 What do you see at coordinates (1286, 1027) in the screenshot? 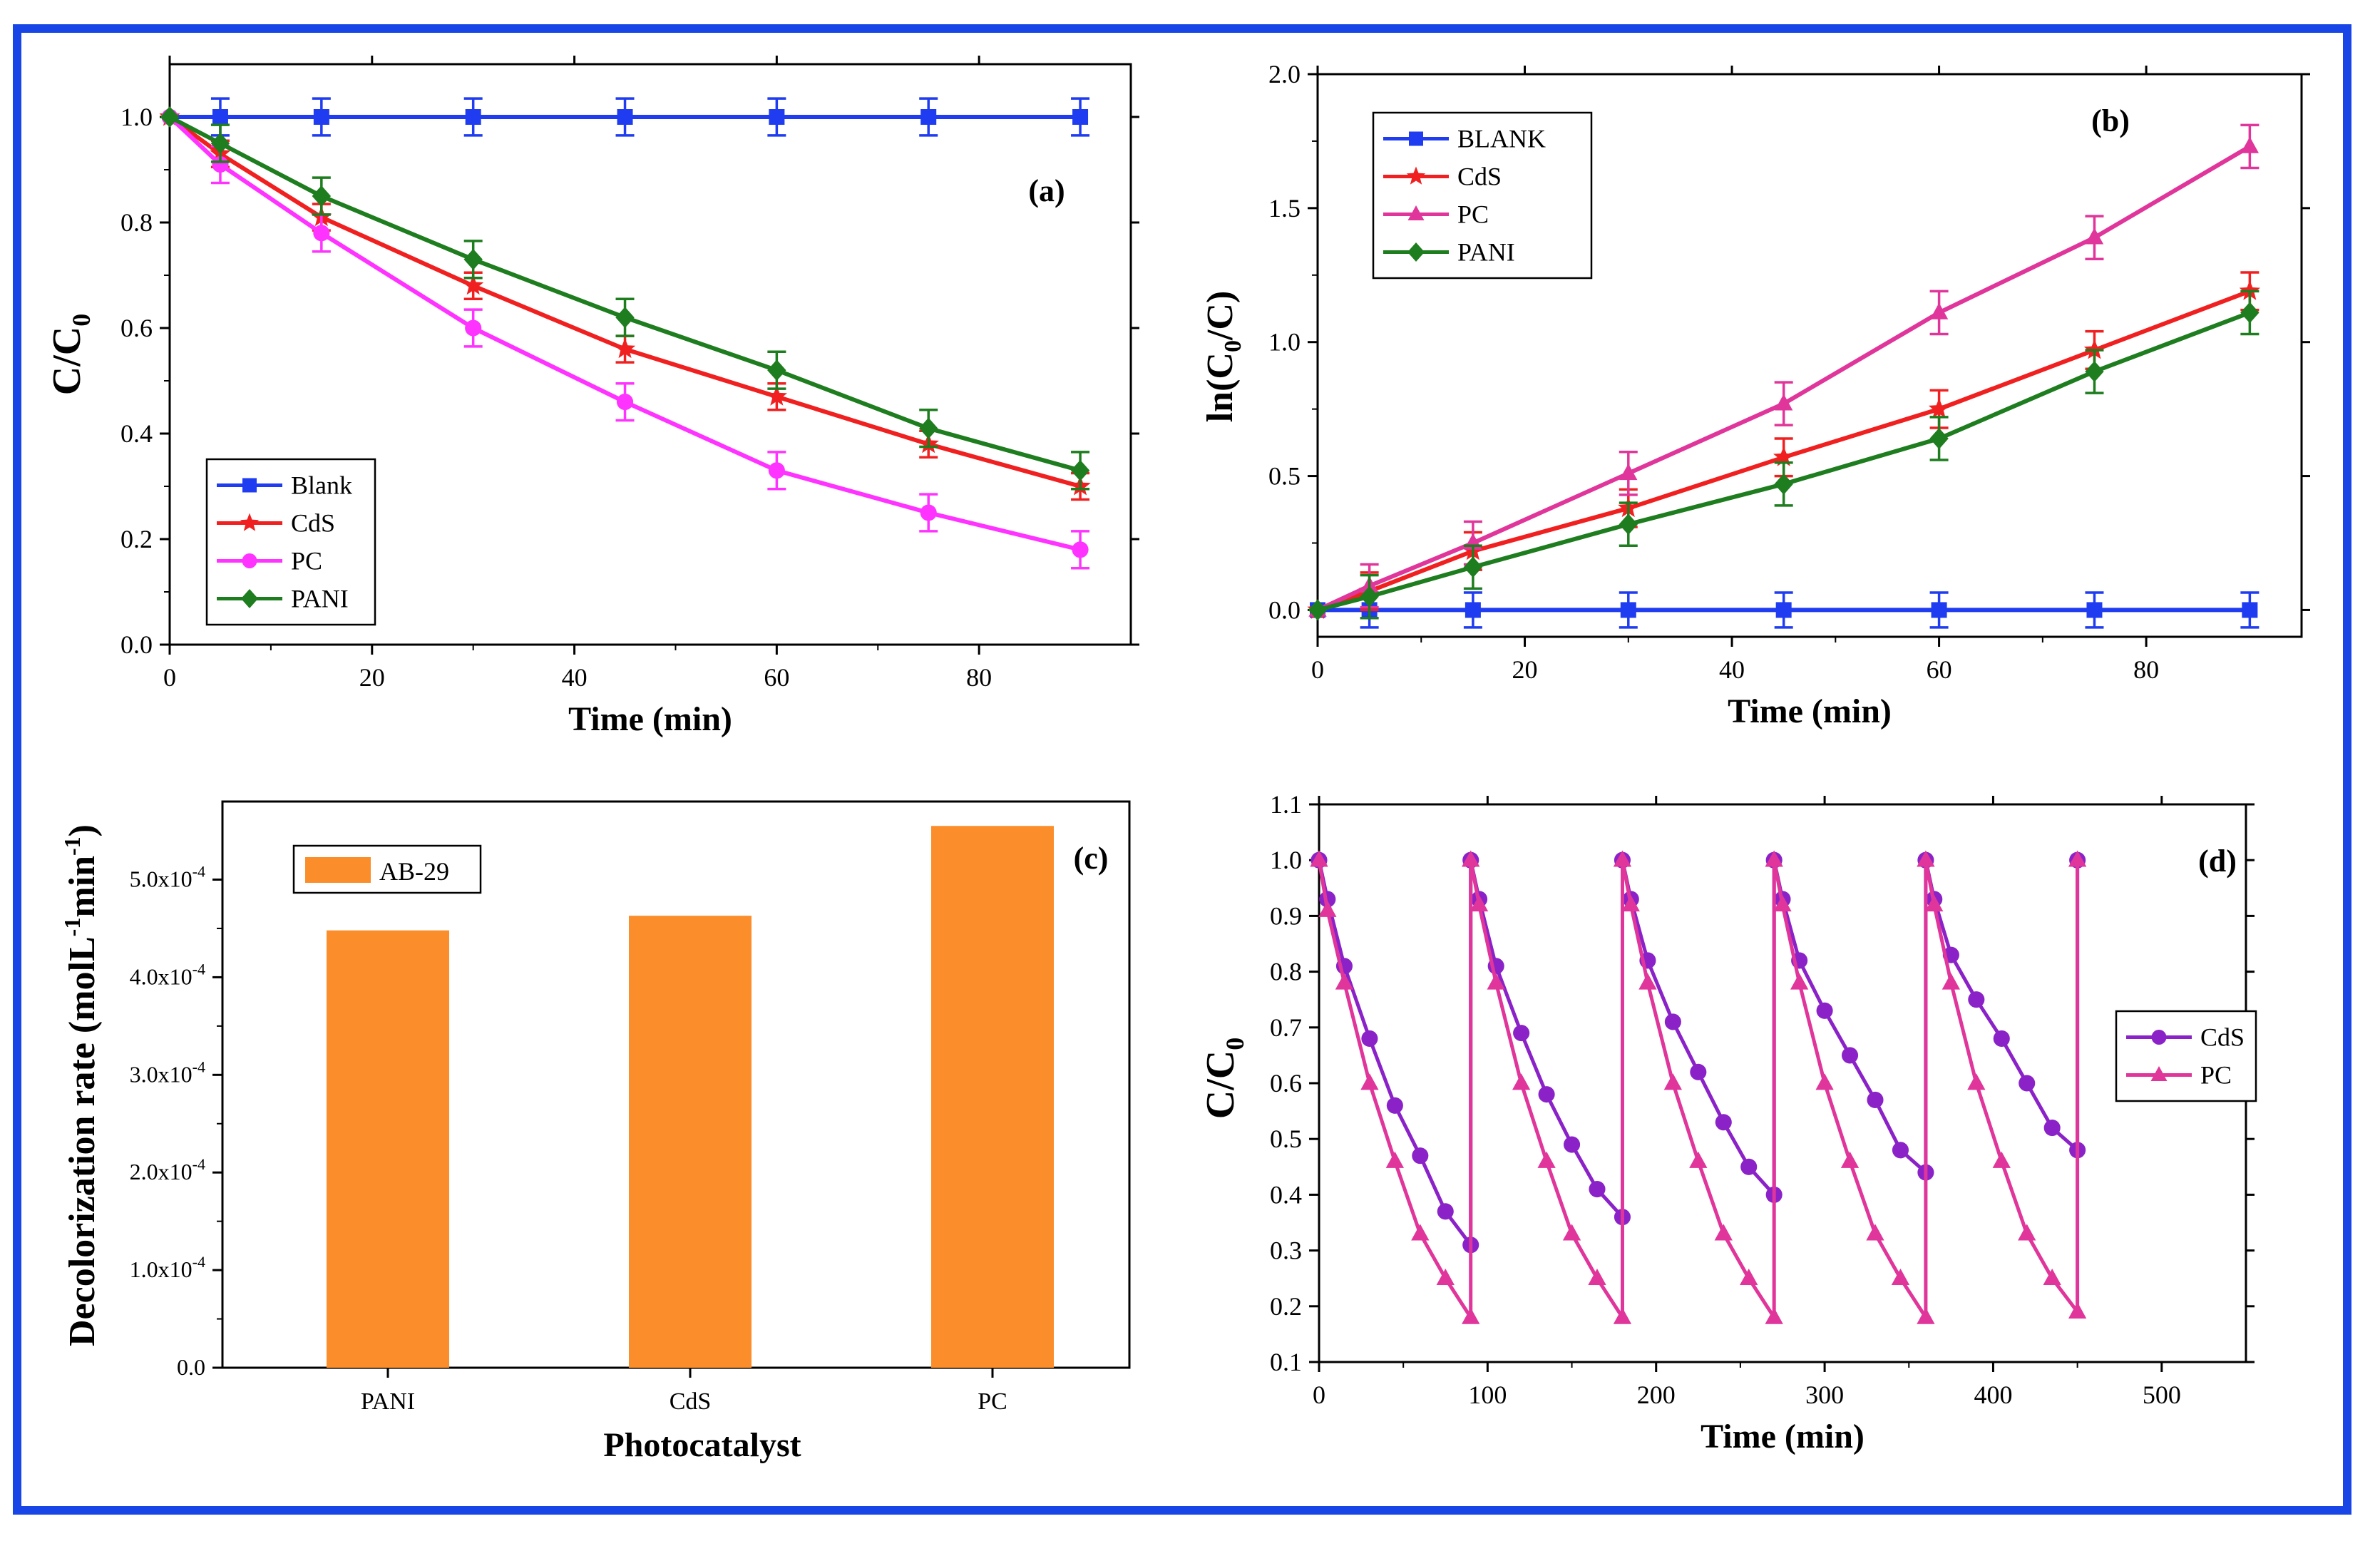
I see `y-tick-label: 0.7` at bounding box center [1286, 1027].